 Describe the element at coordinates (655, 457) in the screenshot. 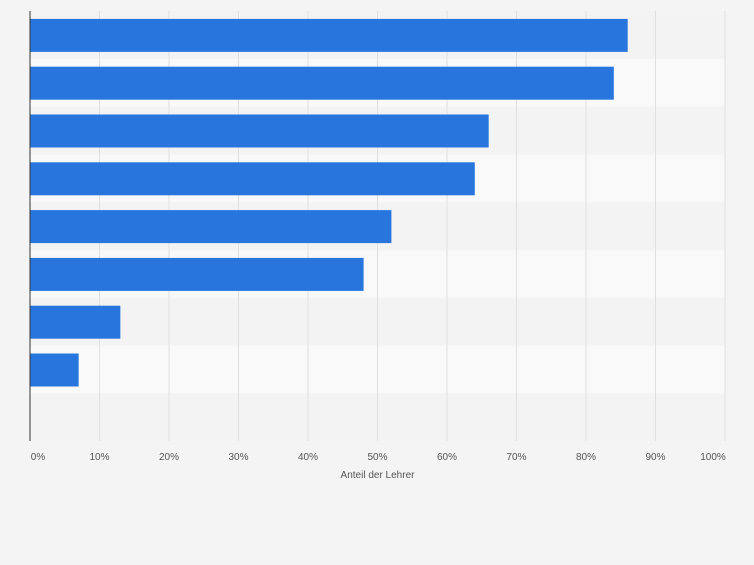

I see `x-tick-label: 90%` at that location.